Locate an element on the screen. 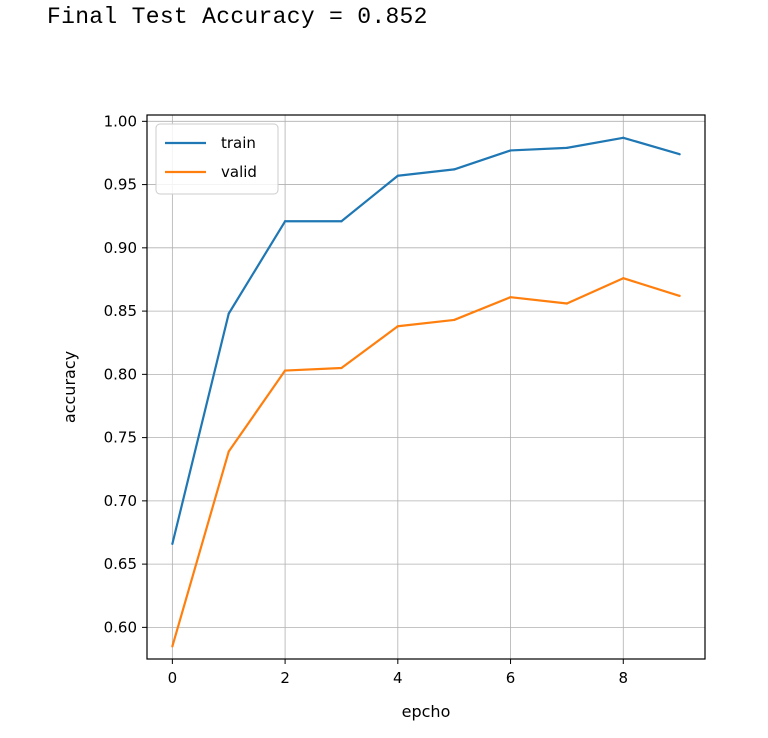 Image resolution: width=768 pixels, height=738 pixels. y-tick-label: 0.85 is located at coordinates (120, 311).